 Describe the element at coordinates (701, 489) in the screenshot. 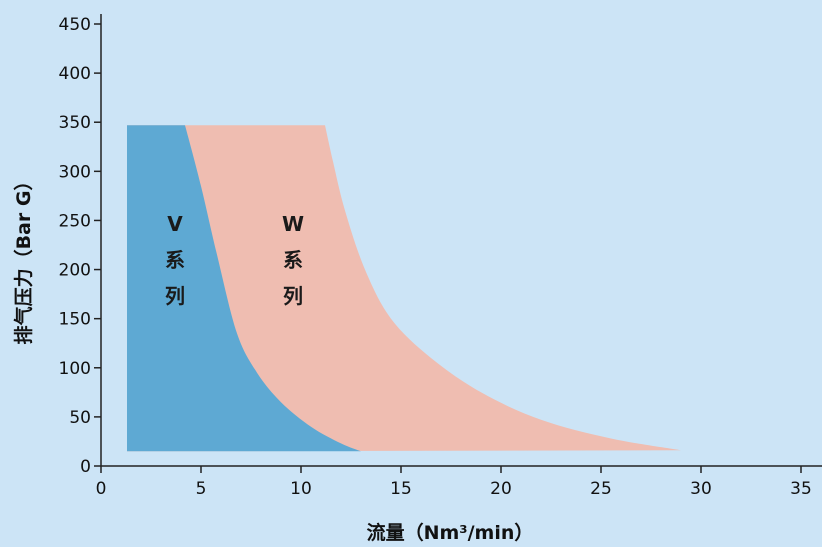

I see `x-tick-label: 30` at that location.